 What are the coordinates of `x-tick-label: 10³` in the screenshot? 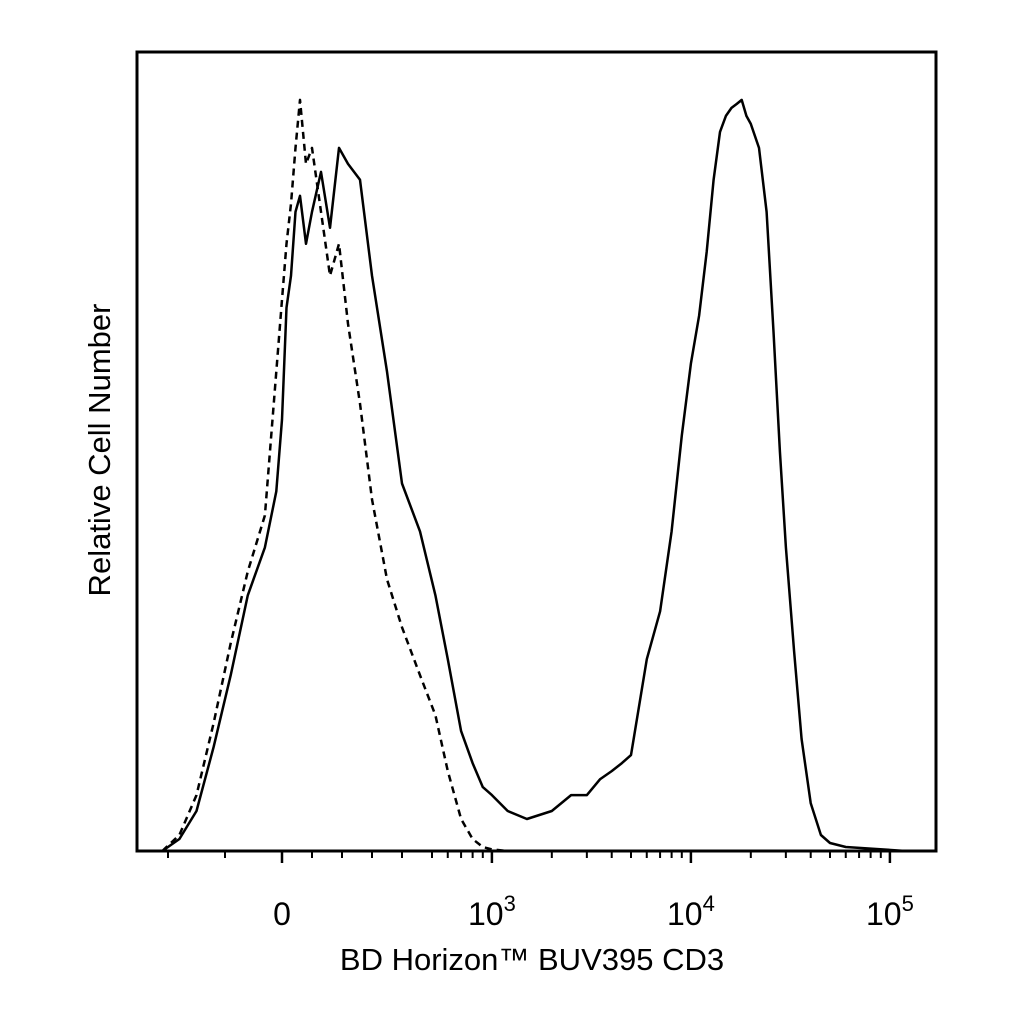 It's located at (492, 911).